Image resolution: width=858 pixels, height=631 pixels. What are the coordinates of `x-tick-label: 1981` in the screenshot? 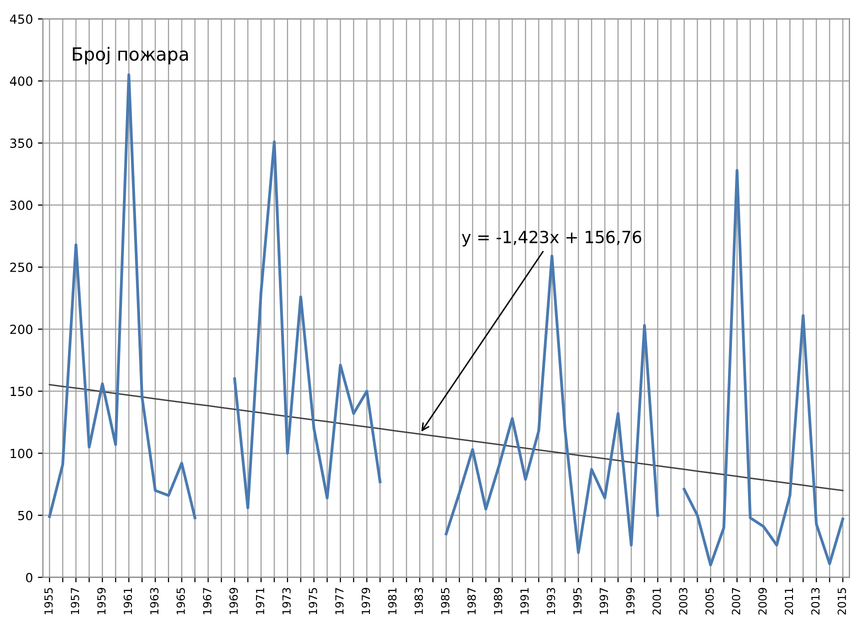 It's located at (392, 601).